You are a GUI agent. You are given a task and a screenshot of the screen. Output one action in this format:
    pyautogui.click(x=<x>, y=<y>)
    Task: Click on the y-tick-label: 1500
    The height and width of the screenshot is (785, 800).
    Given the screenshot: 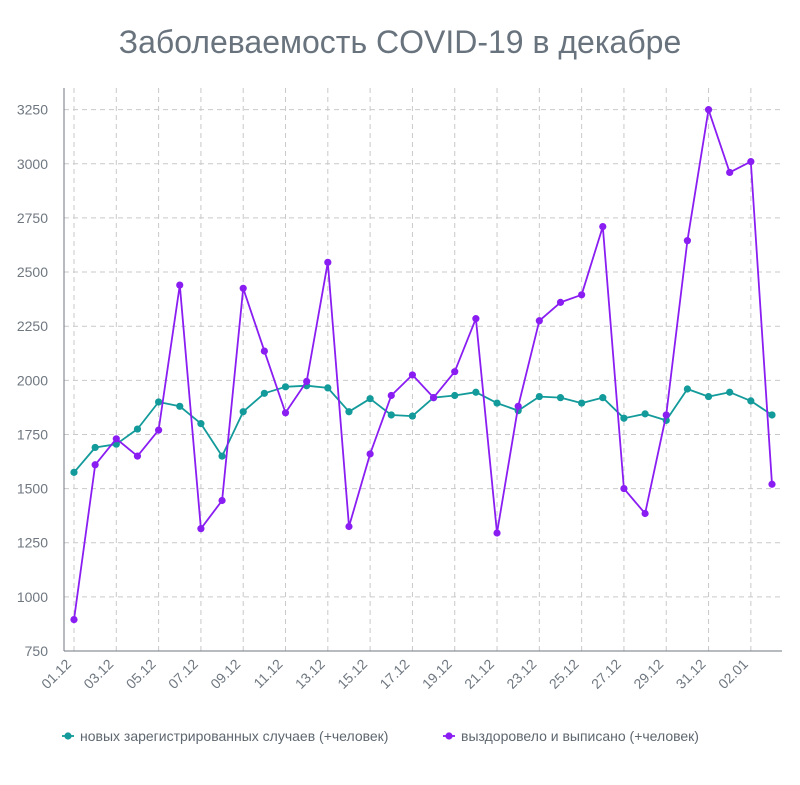 What is the action you would take?
    pyautogui.click(x=32, y=489)
    